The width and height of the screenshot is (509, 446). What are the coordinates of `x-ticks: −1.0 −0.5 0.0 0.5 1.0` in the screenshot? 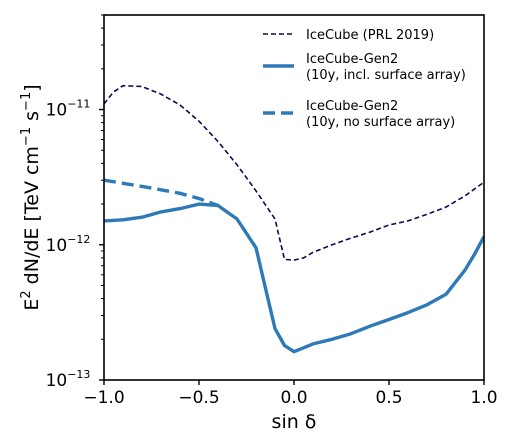 It's located at (290, 394).